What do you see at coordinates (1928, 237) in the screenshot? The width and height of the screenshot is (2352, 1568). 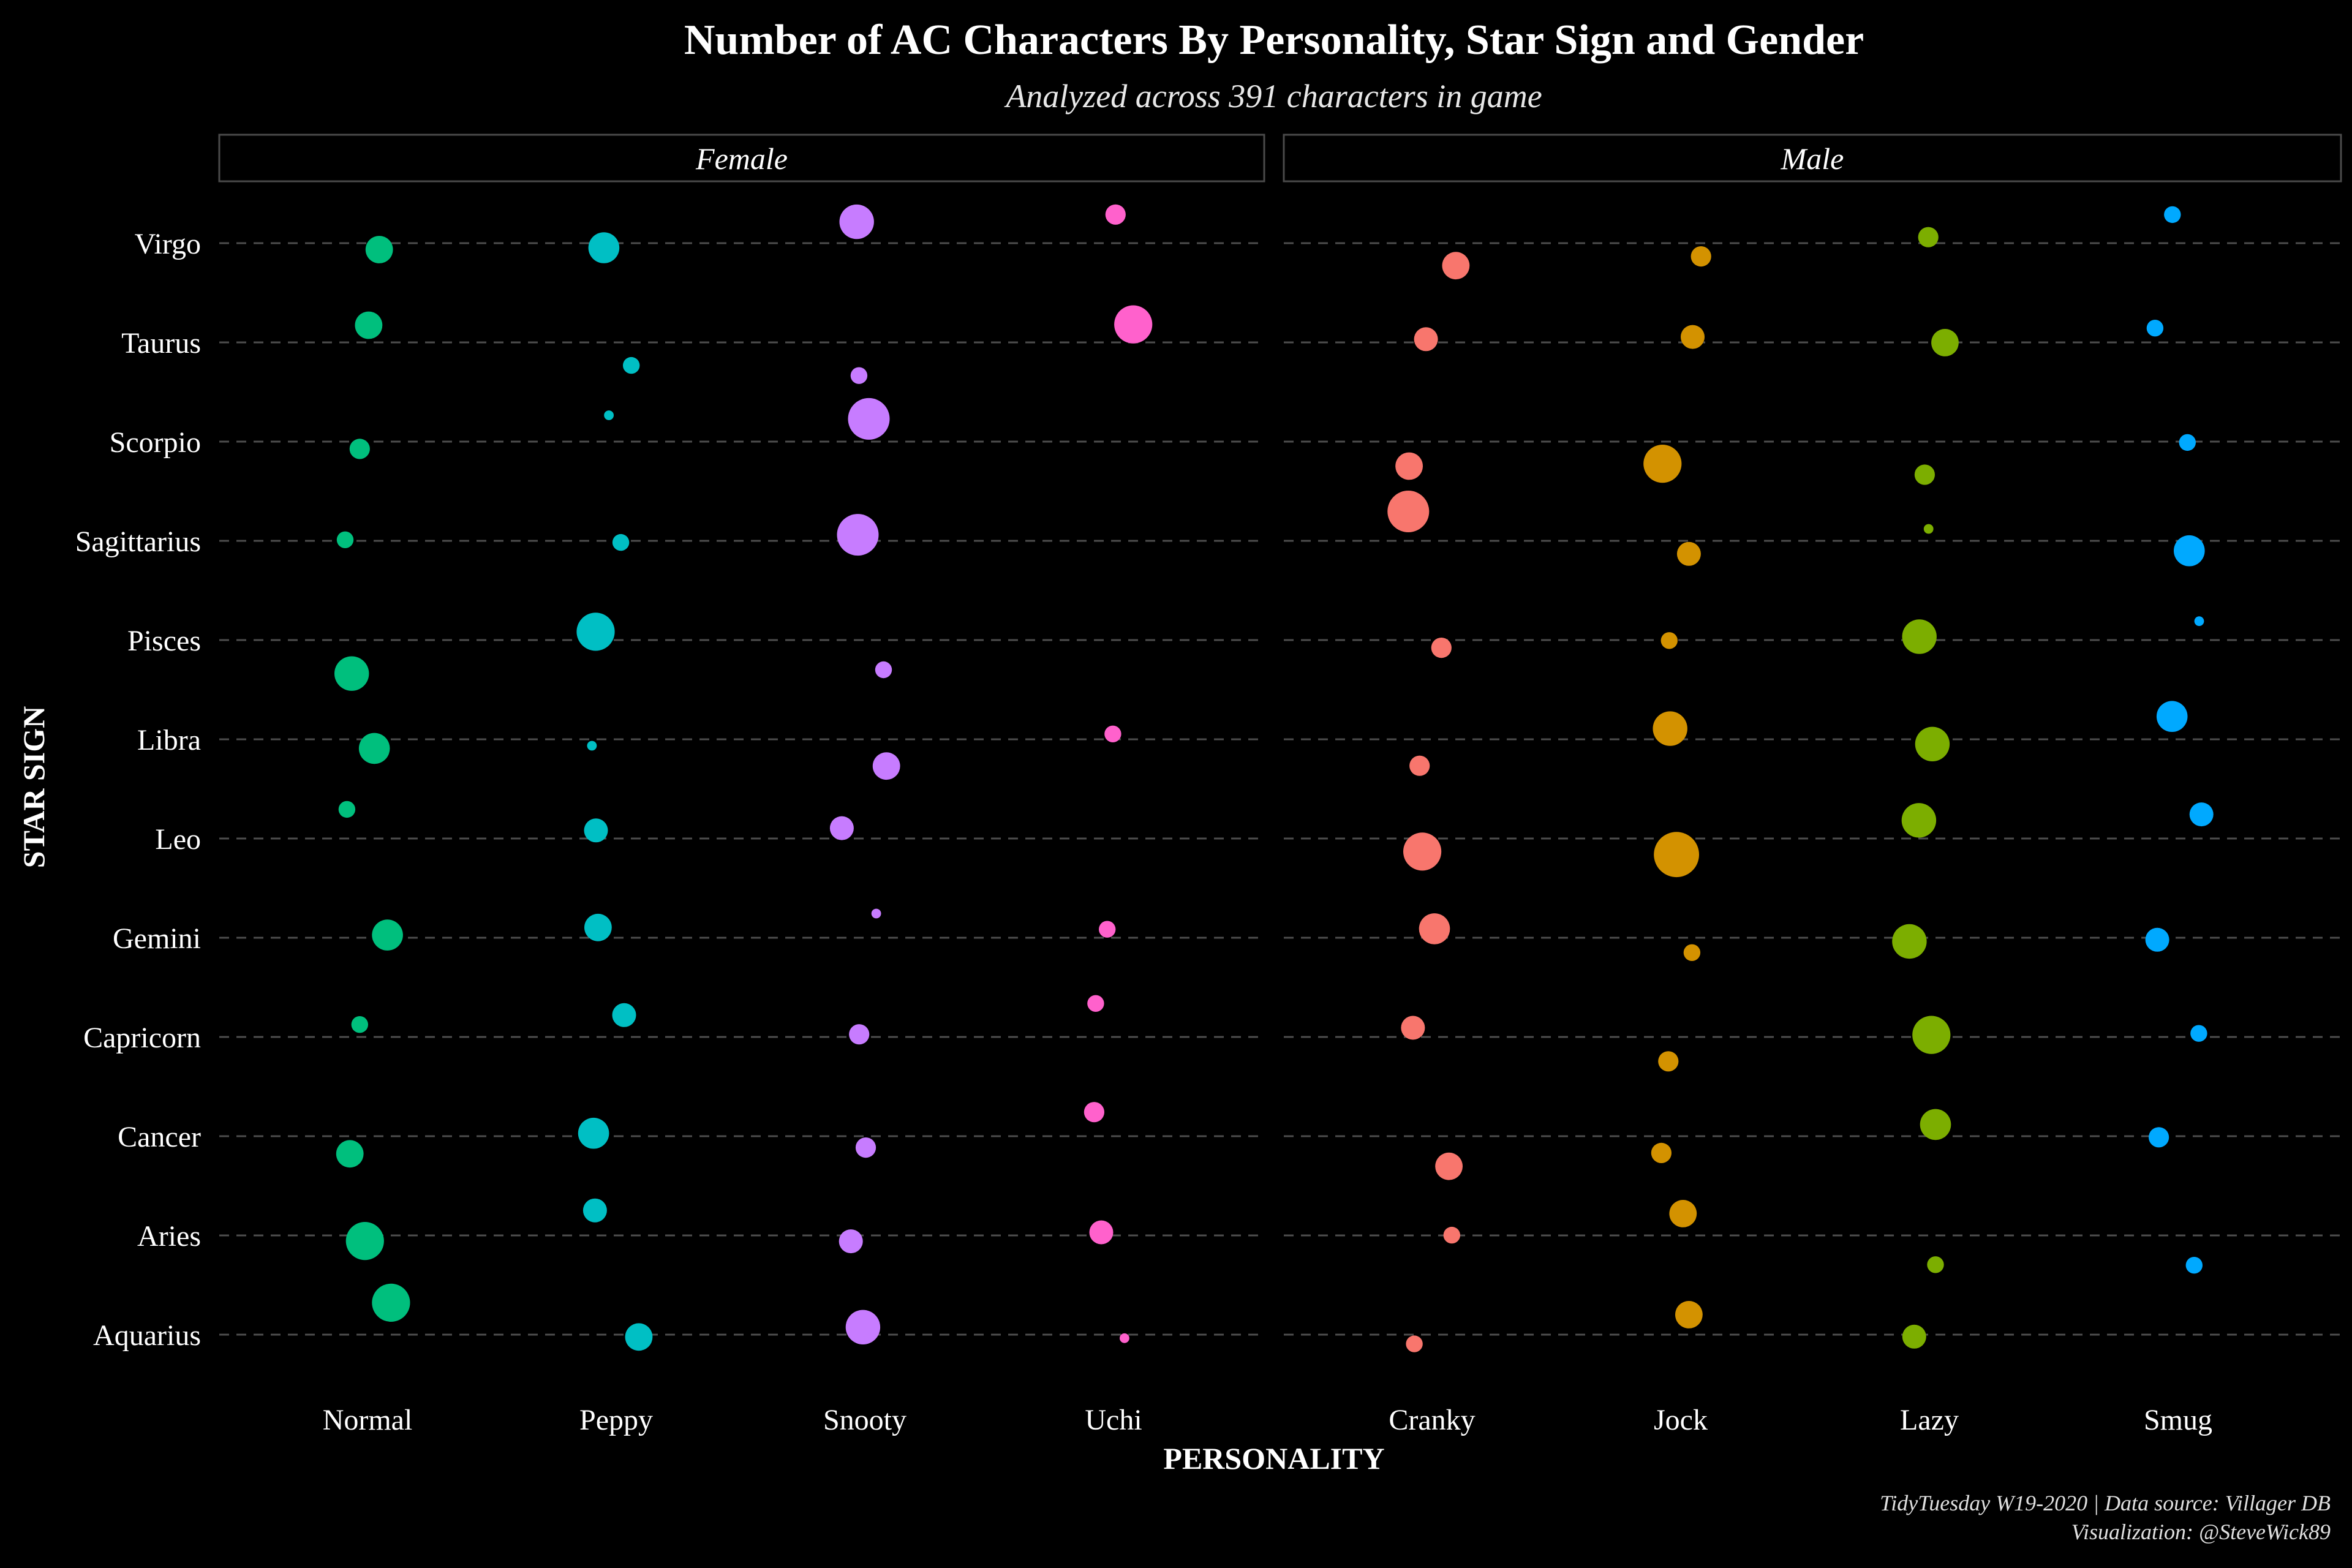 I see `point-male-lazy-virgo` at bounding box center [1928, 237].